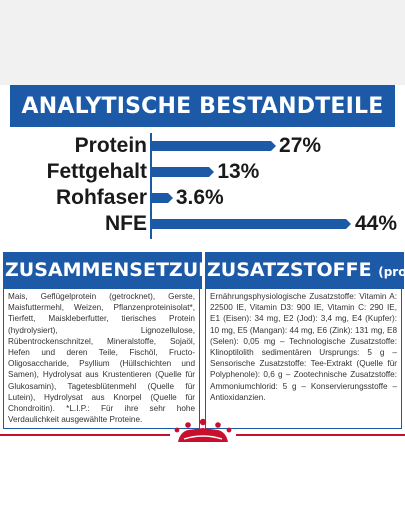 The width and height of the screenshot is (405, 512). Describe the element at coordinates (110, 145) in the screenshot. I see `chart-category-label: Protein` at that location.